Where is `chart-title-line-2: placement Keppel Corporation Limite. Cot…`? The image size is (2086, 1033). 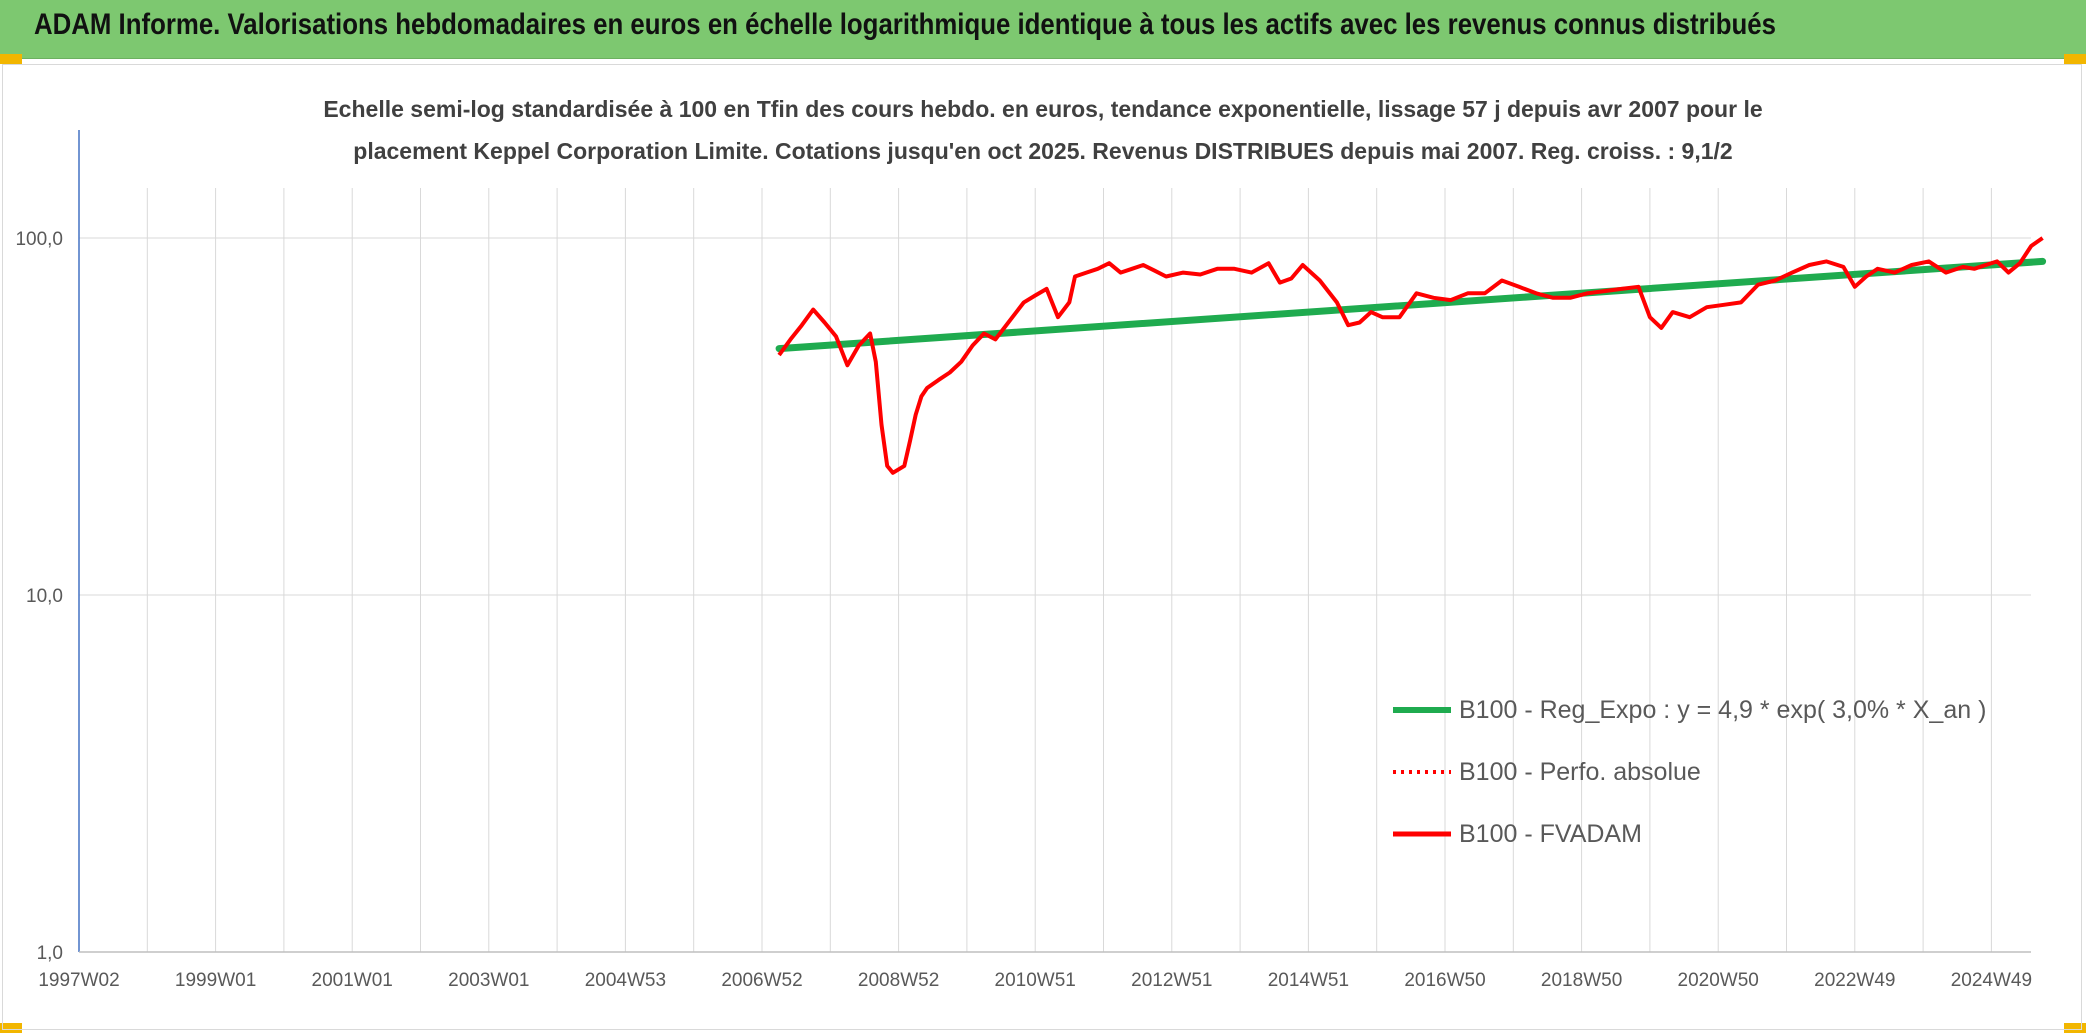
chart-title-line-2: placement Keppel Corporation Limite. Cot… is located at coordinates (1042, 151).